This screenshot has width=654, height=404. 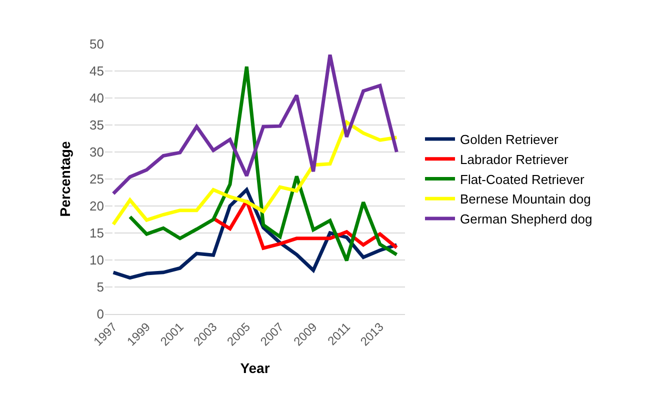 I want to click on legend-label: Golden Retriever, so click(x=509, y=140).